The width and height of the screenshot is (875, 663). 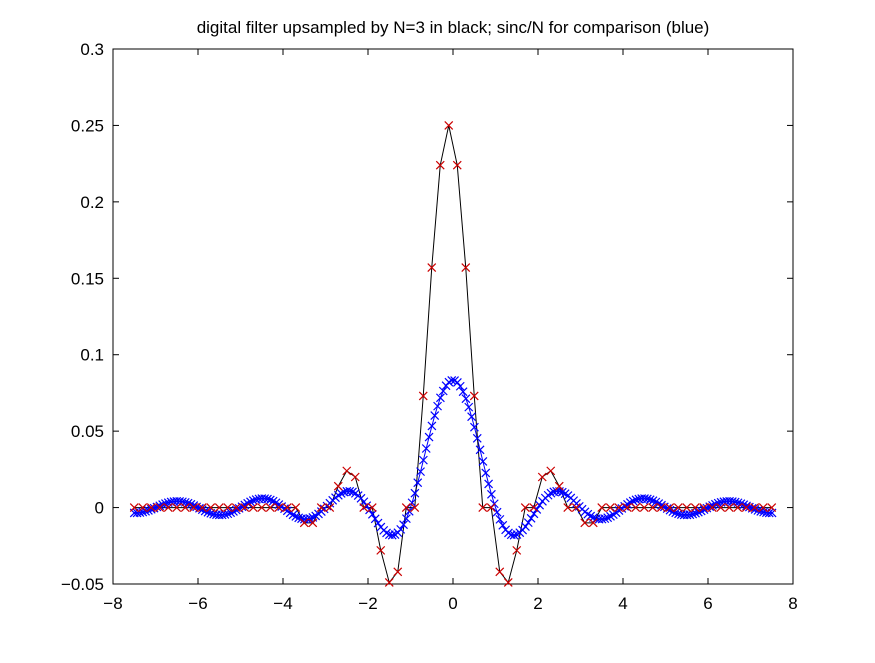 What do you see at coordinates (707, 603) in the screenshot?
I see `x-tick-label: 6` at bounding box center [707, 603].